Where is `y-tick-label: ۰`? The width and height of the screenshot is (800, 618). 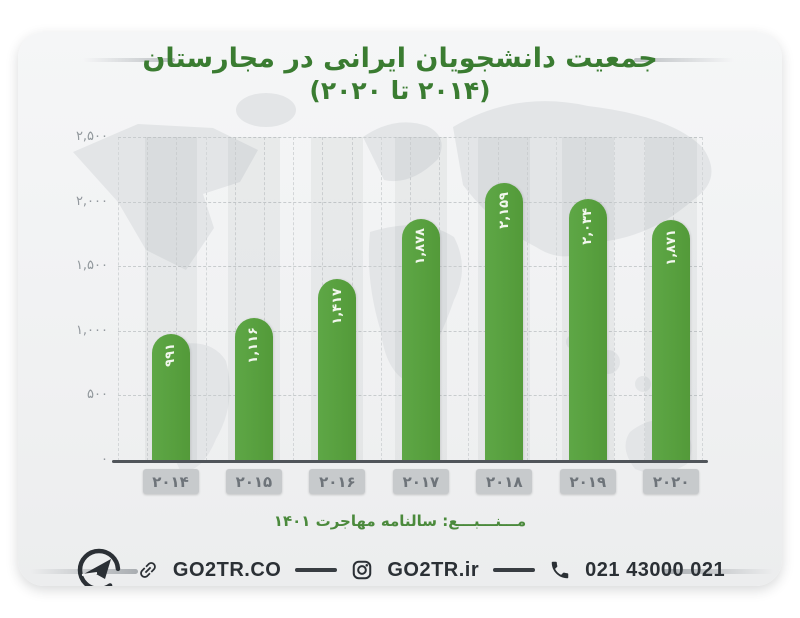 y-tick-label: ۰ is located at coordinates (104, 459).